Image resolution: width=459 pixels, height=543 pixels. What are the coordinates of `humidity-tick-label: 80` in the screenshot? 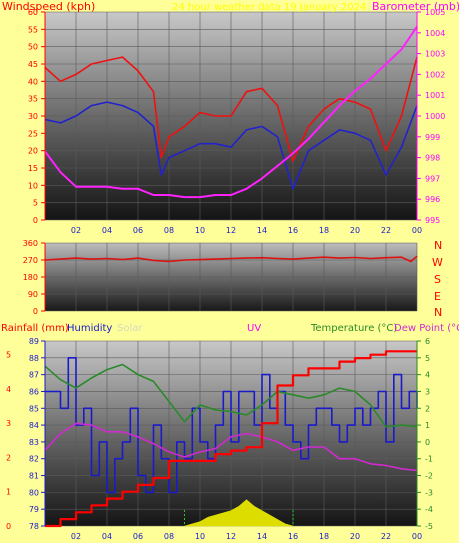 It's located at (34, 492).